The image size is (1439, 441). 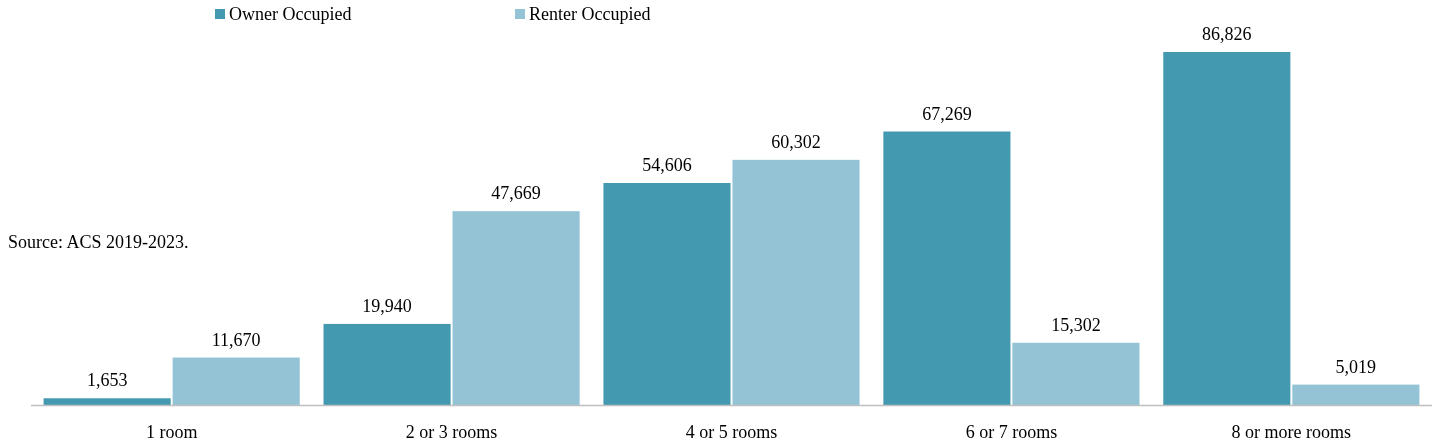 I want to click on x-tick-label: 8 or more rooms, so click(x=1291, y=431).